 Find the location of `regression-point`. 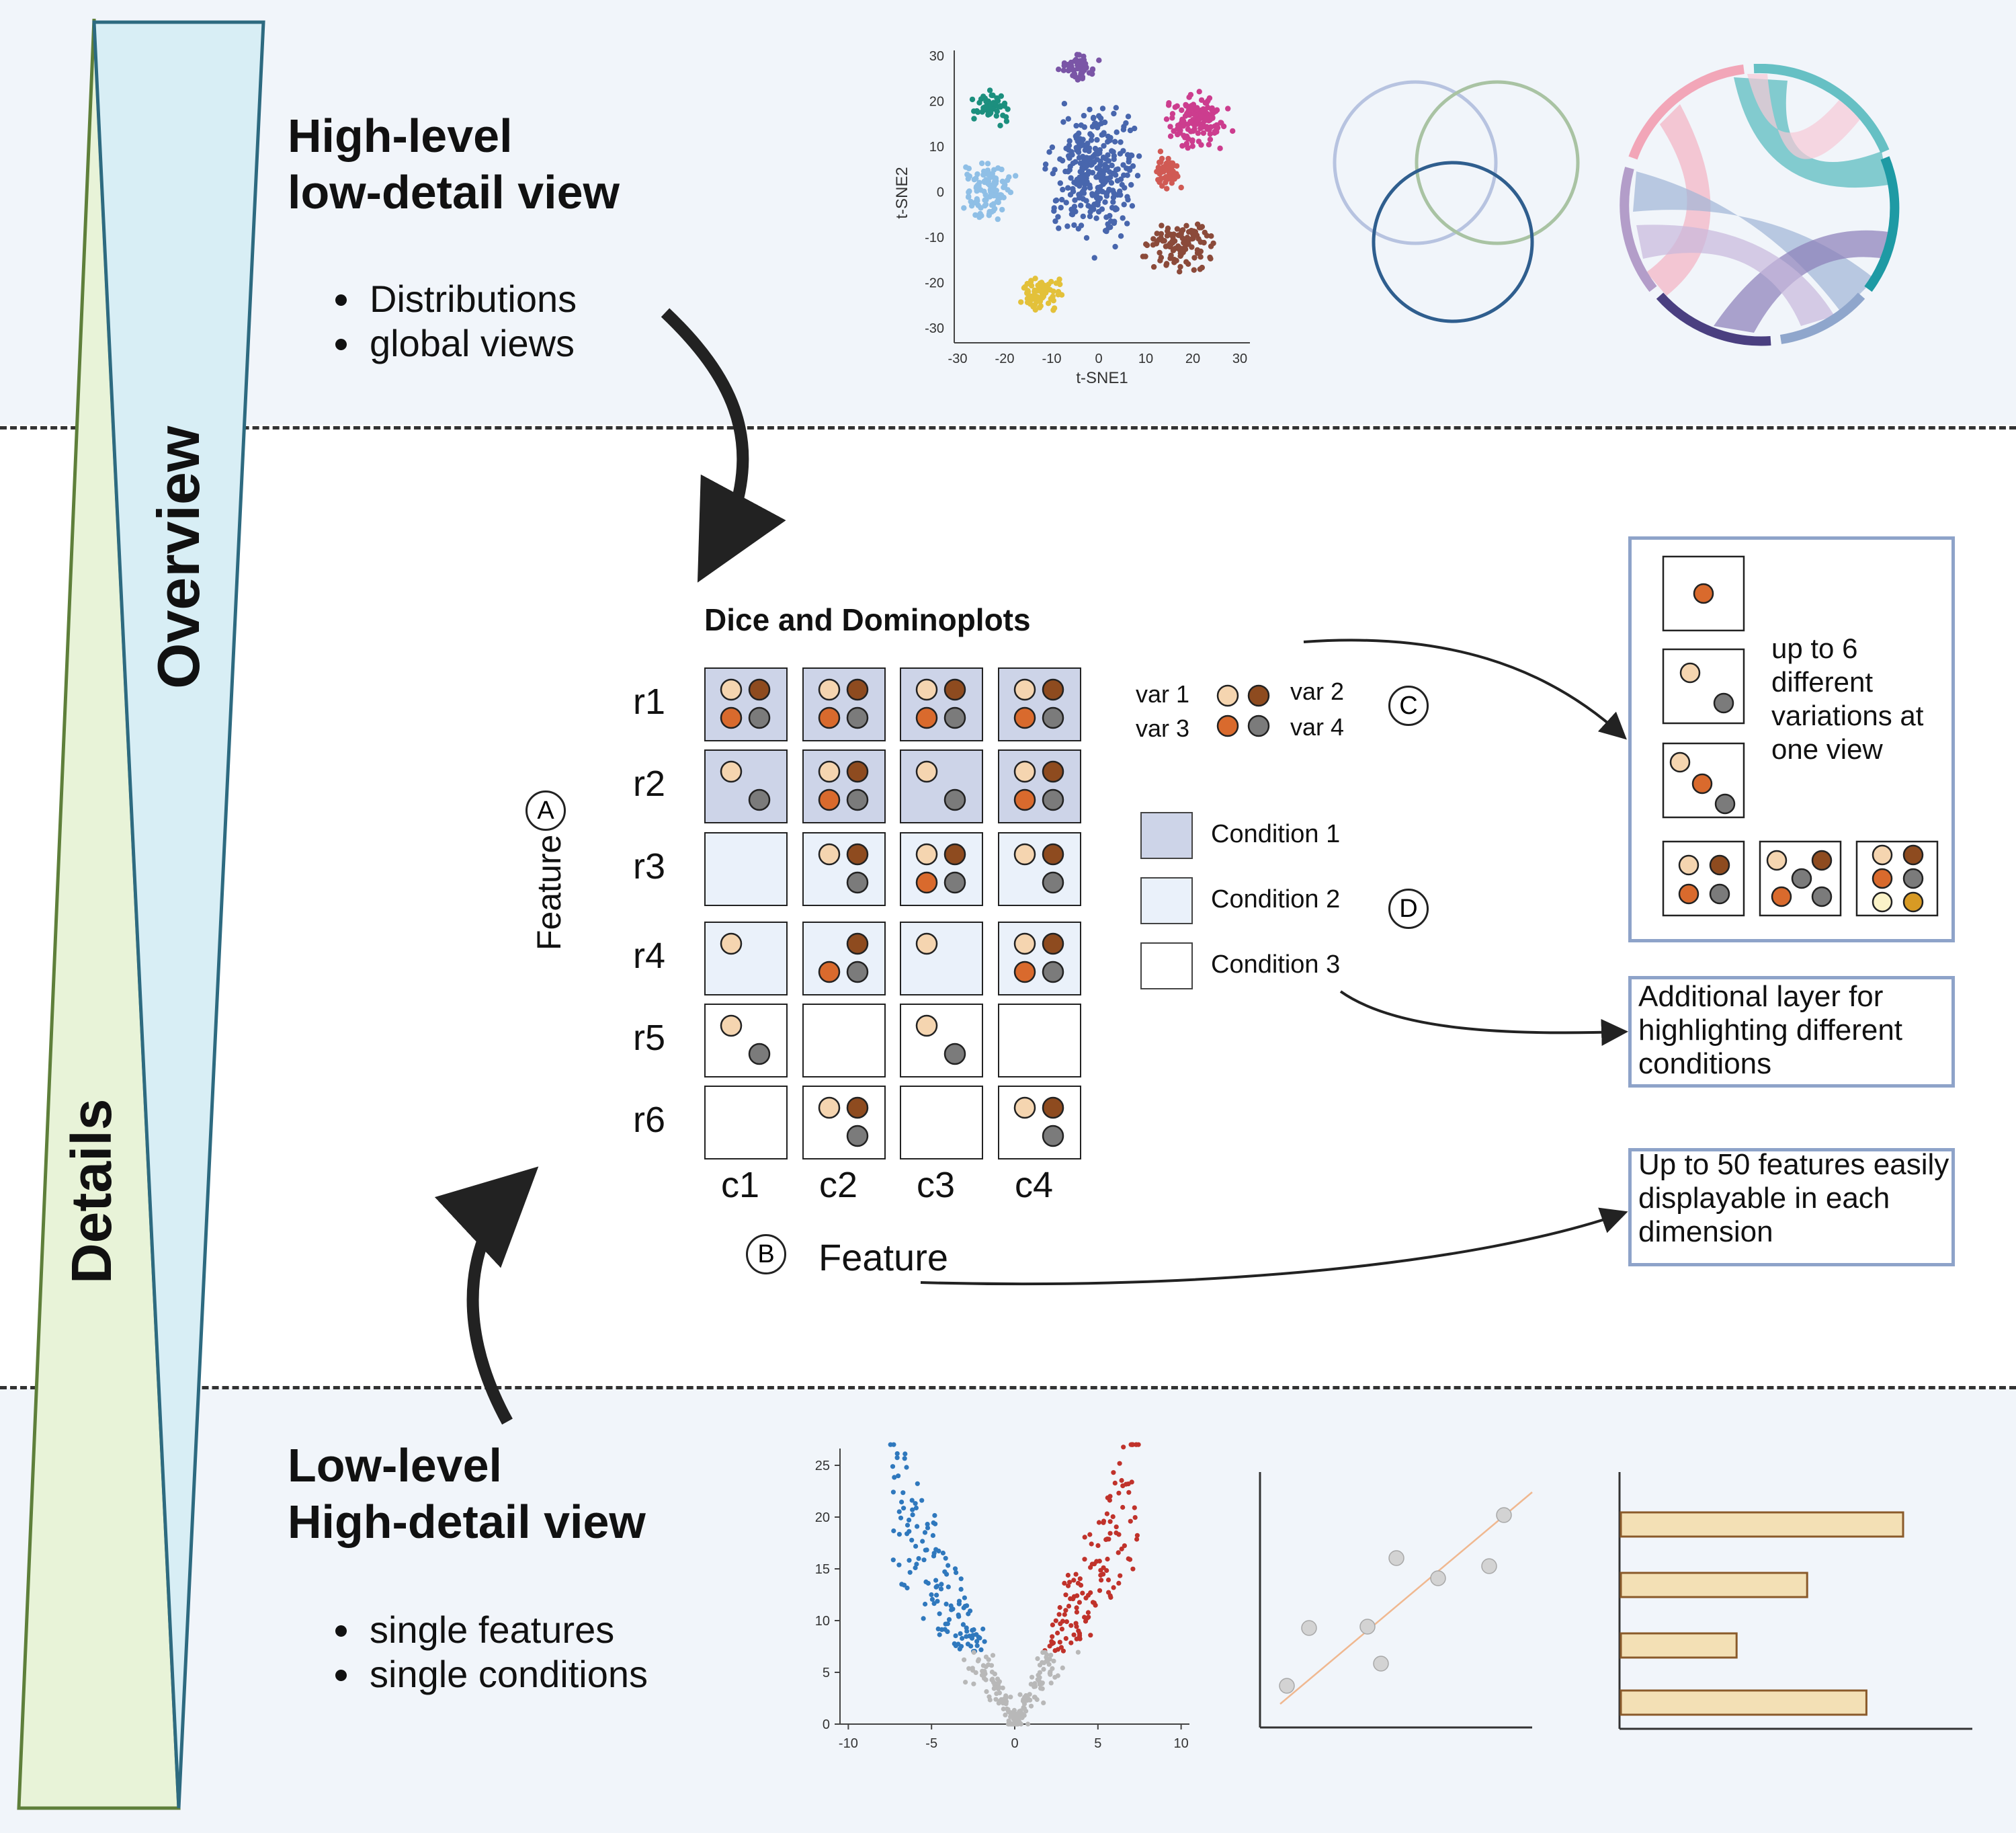

regression-point is located at coordinates (1309, 1628).